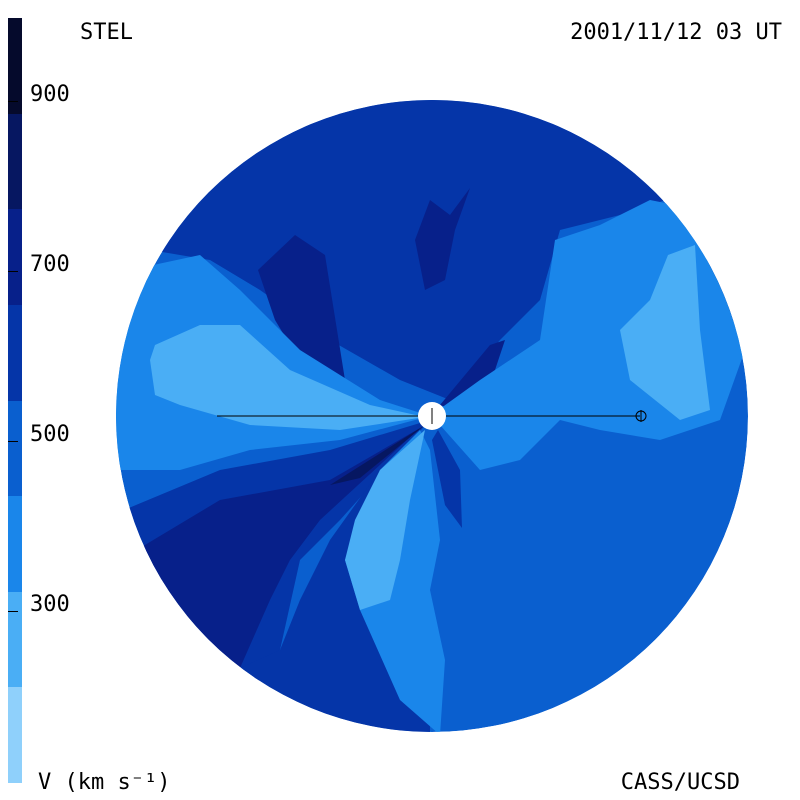  What do you see at coordinates (104, 782) in the screenshot?
I see `velocity-unit-label: V (km s⁻¹)` at bounding box center [104, 782].